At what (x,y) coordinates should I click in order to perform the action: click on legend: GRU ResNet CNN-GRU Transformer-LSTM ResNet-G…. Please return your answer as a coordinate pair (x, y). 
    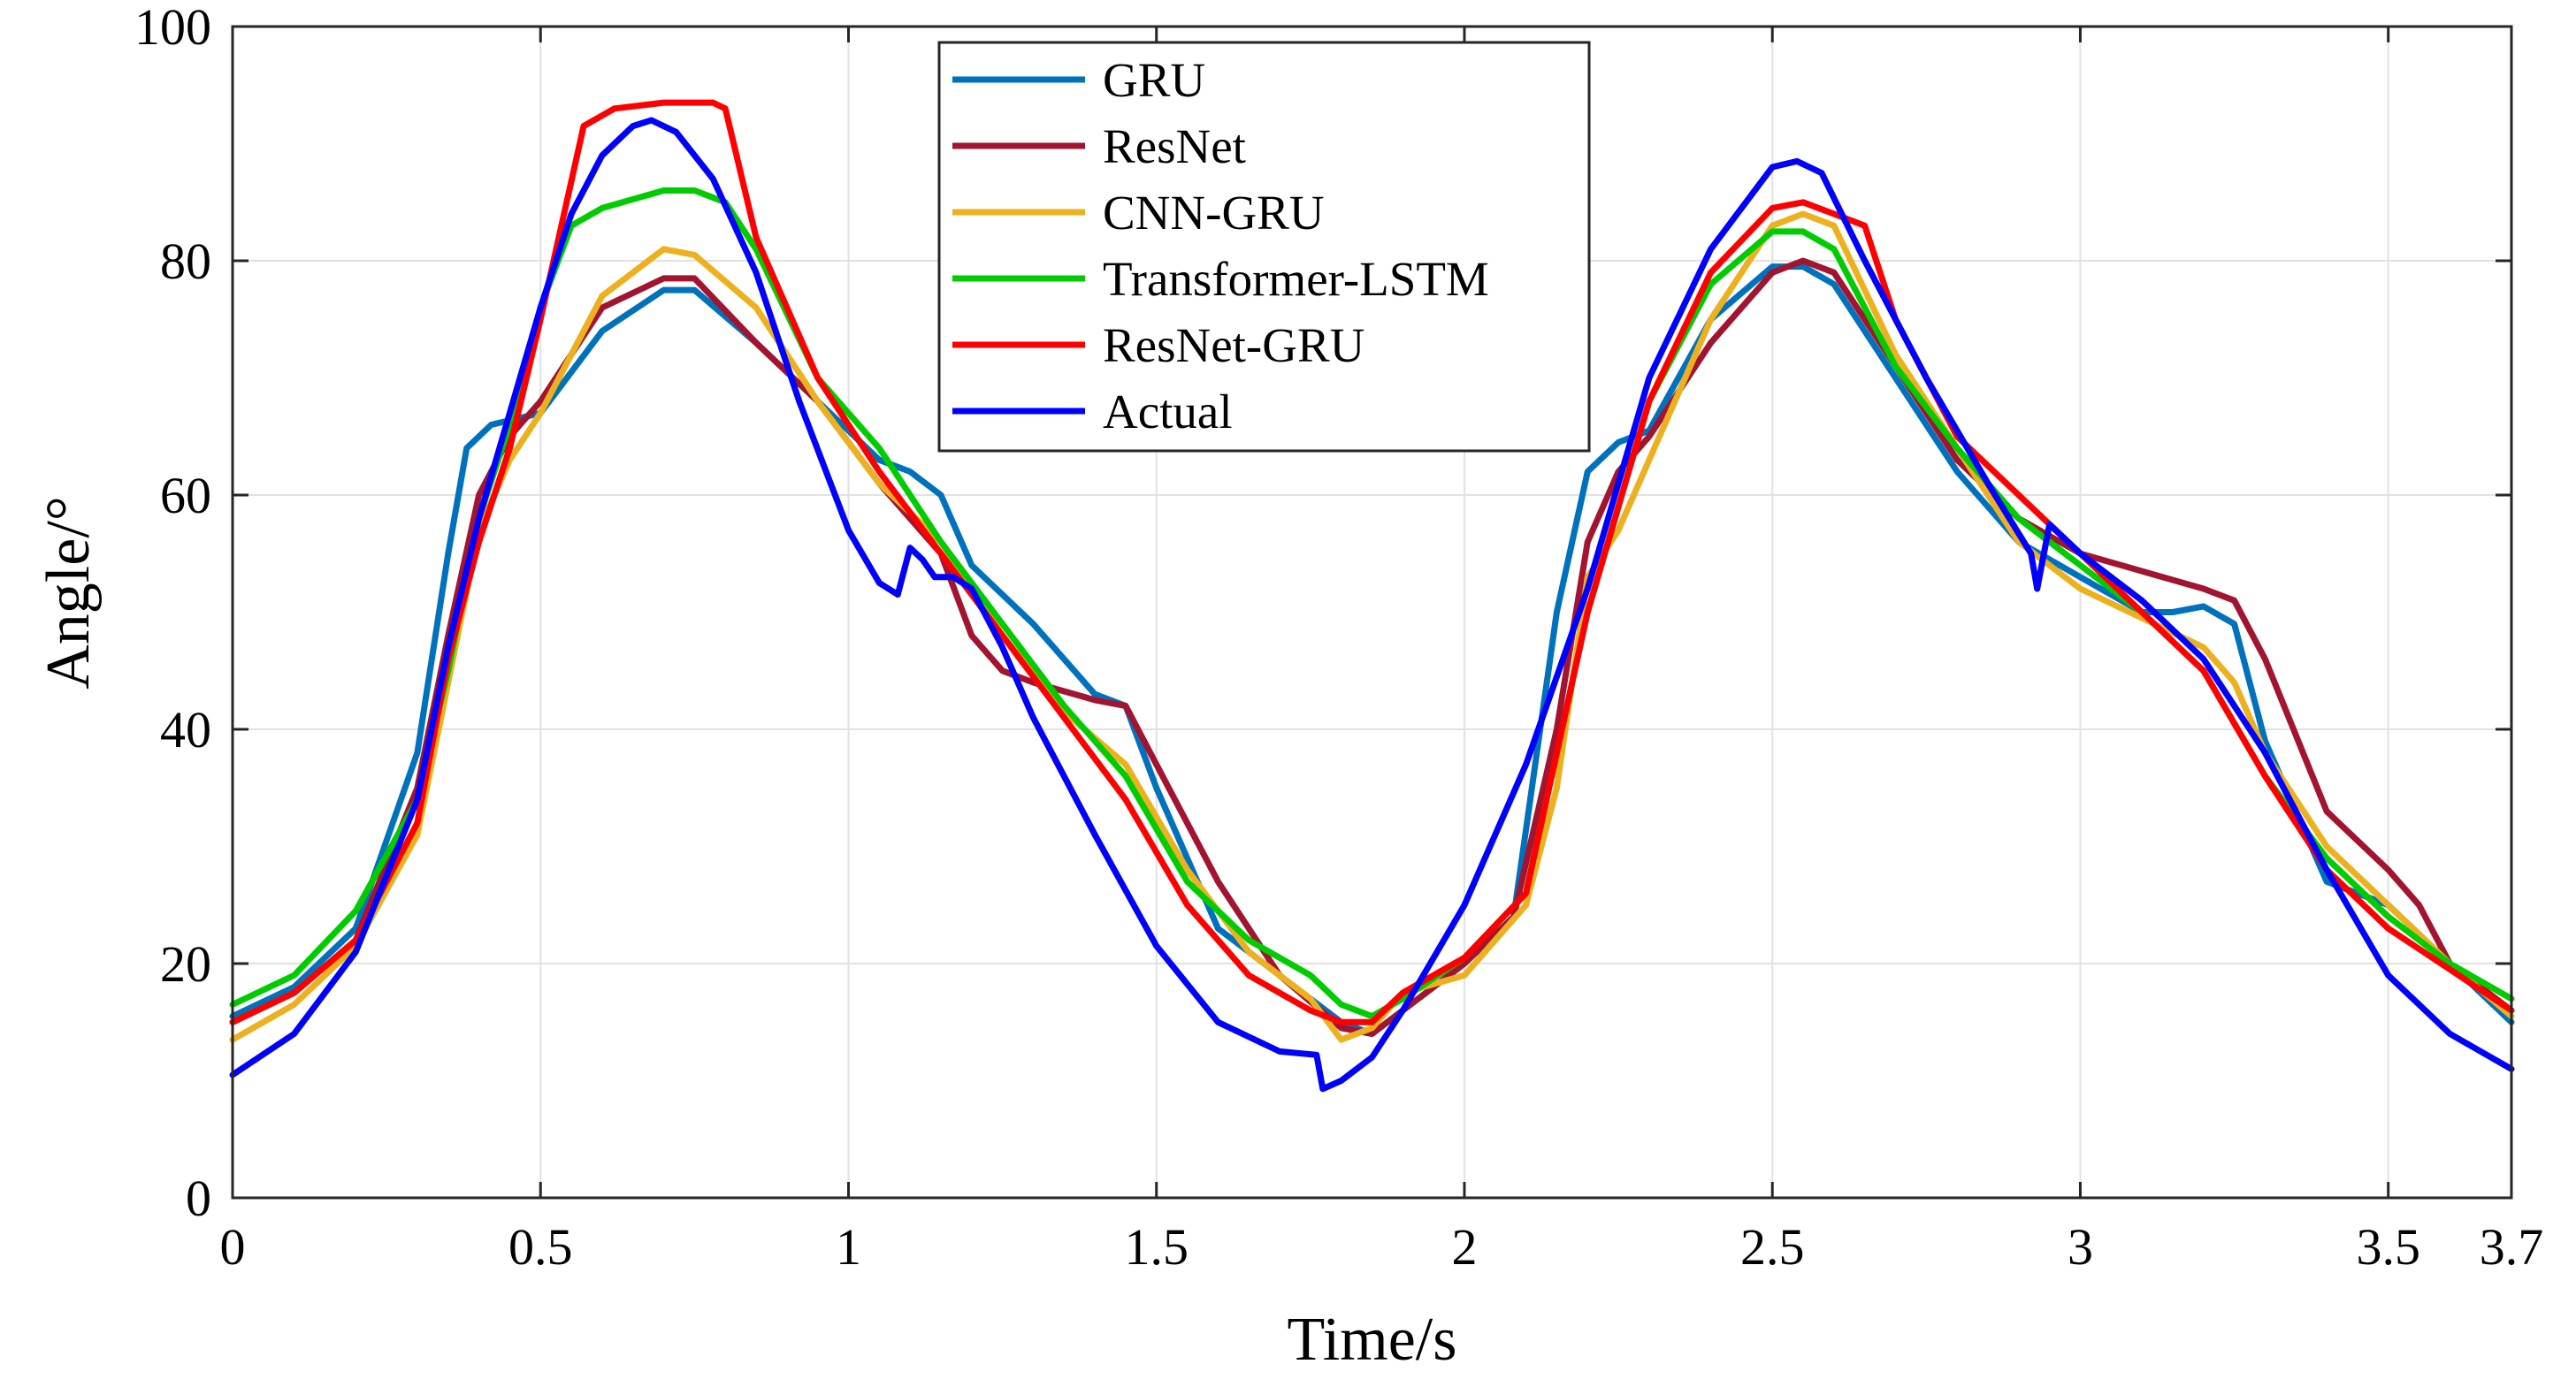
    Looking at the image, I should click on (1264, 247).